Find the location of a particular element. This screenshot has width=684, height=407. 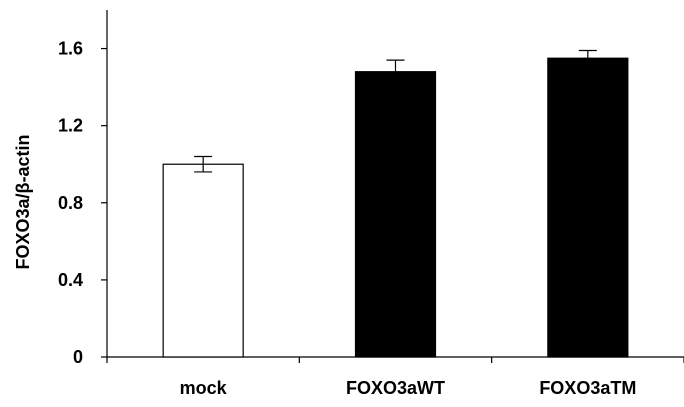

y-tick-label: 0 is located at coordinates (78, 357).